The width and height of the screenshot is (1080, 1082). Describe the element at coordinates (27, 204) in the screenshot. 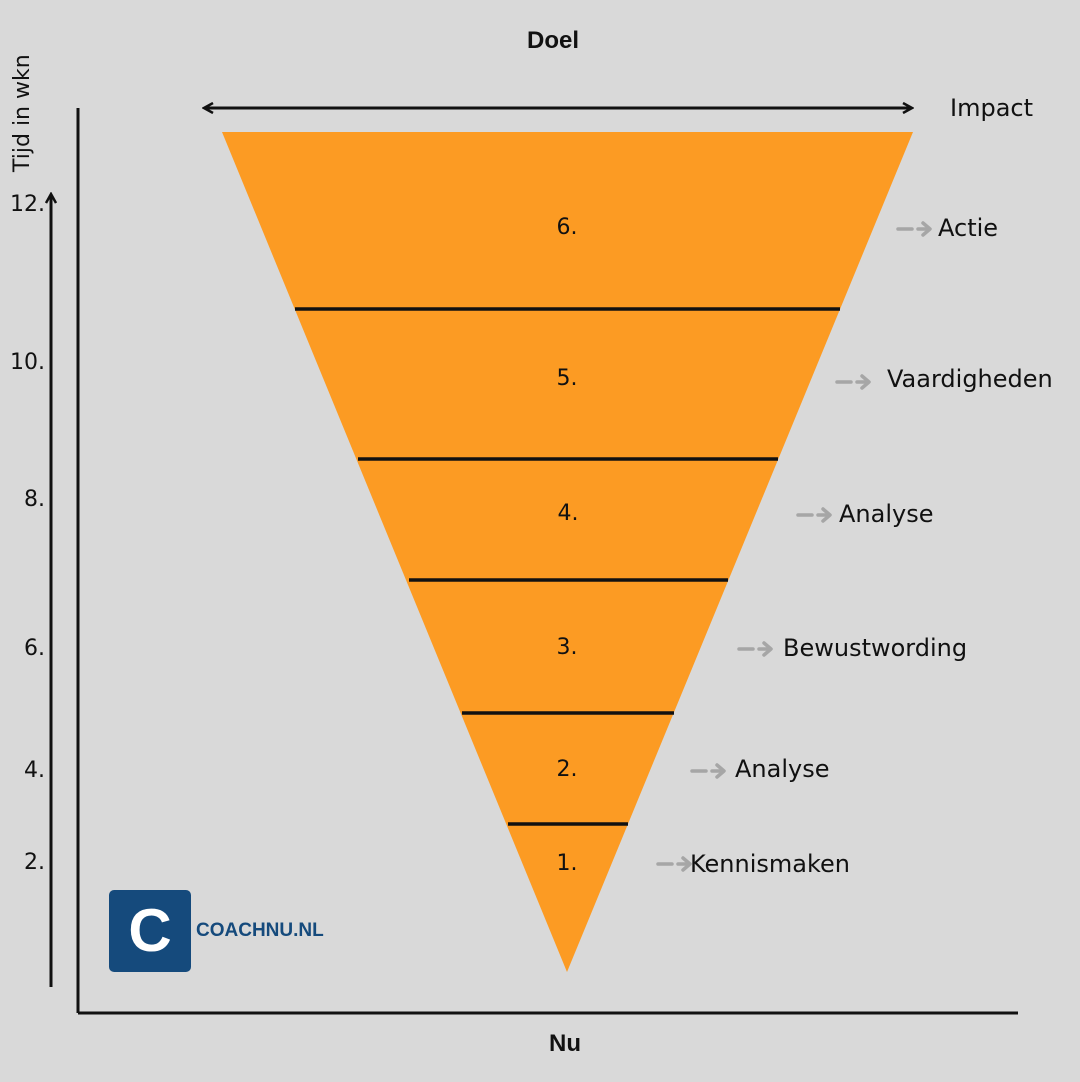

I see `y-tick: 12.` at that location.